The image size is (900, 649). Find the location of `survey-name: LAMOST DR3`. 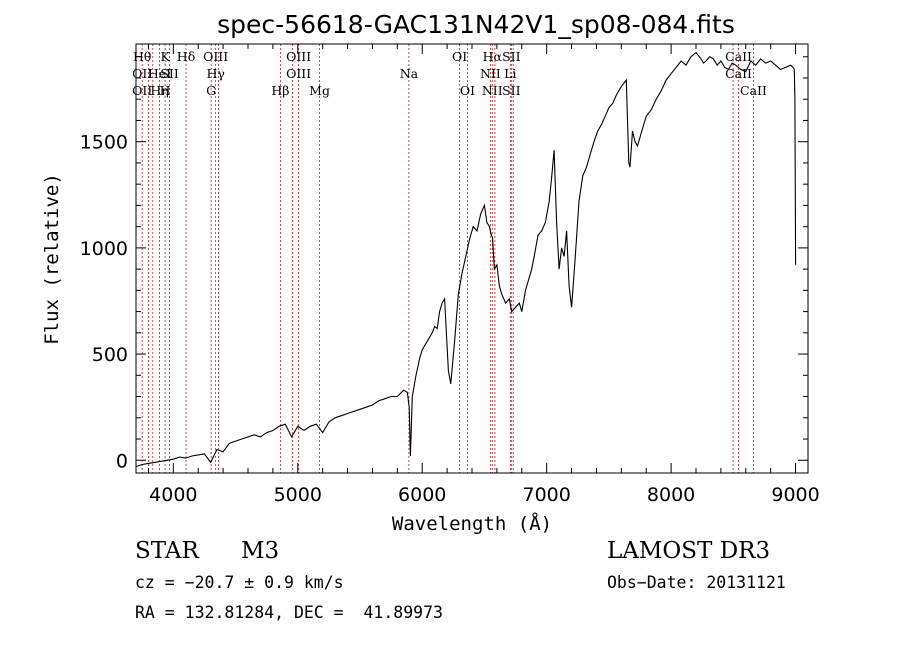

survey-name: LAMOST DR3 is located at coordinates (689, 551).